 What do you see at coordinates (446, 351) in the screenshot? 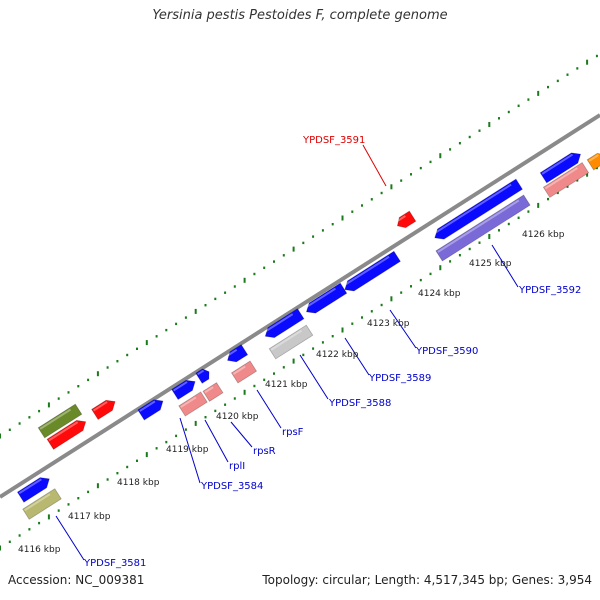
I see `gene-label-ypdsf-3590: YPDSF_3590` at bounding box center [446, 351].